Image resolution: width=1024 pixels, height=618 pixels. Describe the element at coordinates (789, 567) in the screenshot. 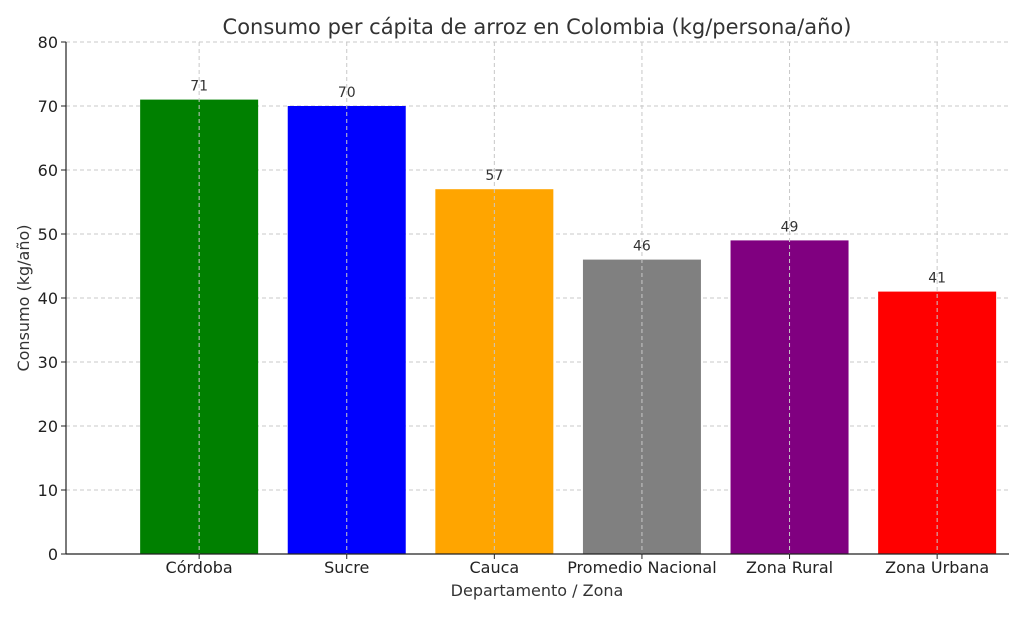

I see `x-tick-label: Zona Rural` at that location.